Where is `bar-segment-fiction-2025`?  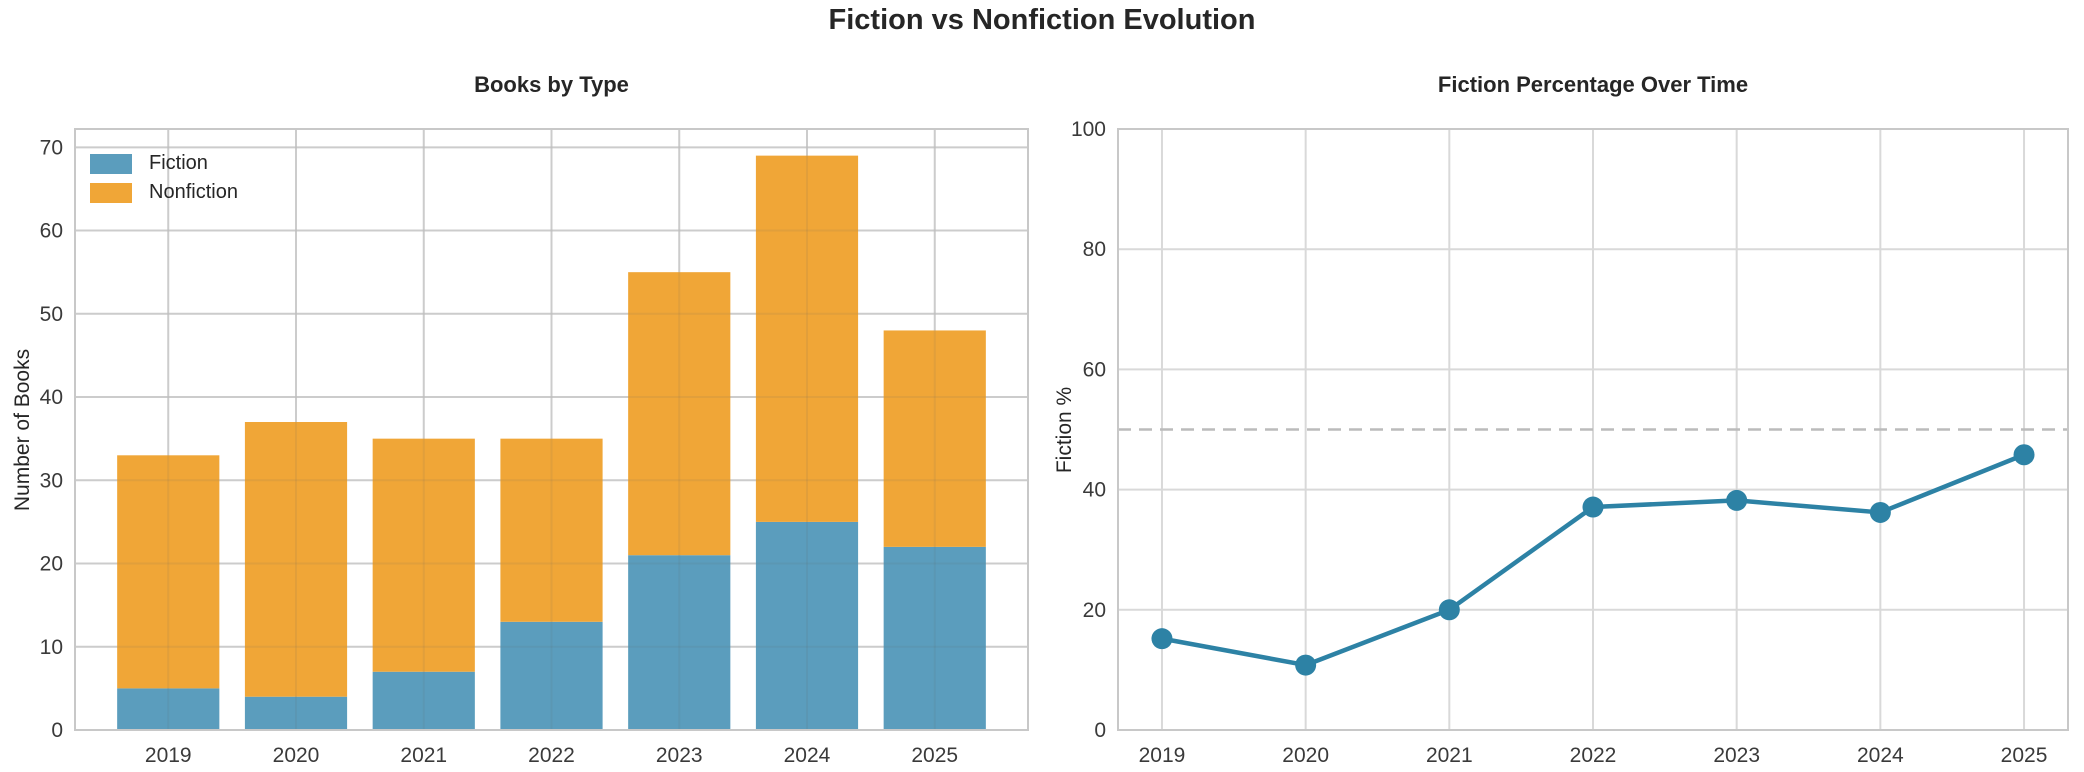
bar-segment-fiction-2025 is located at coordinates (934, 638).